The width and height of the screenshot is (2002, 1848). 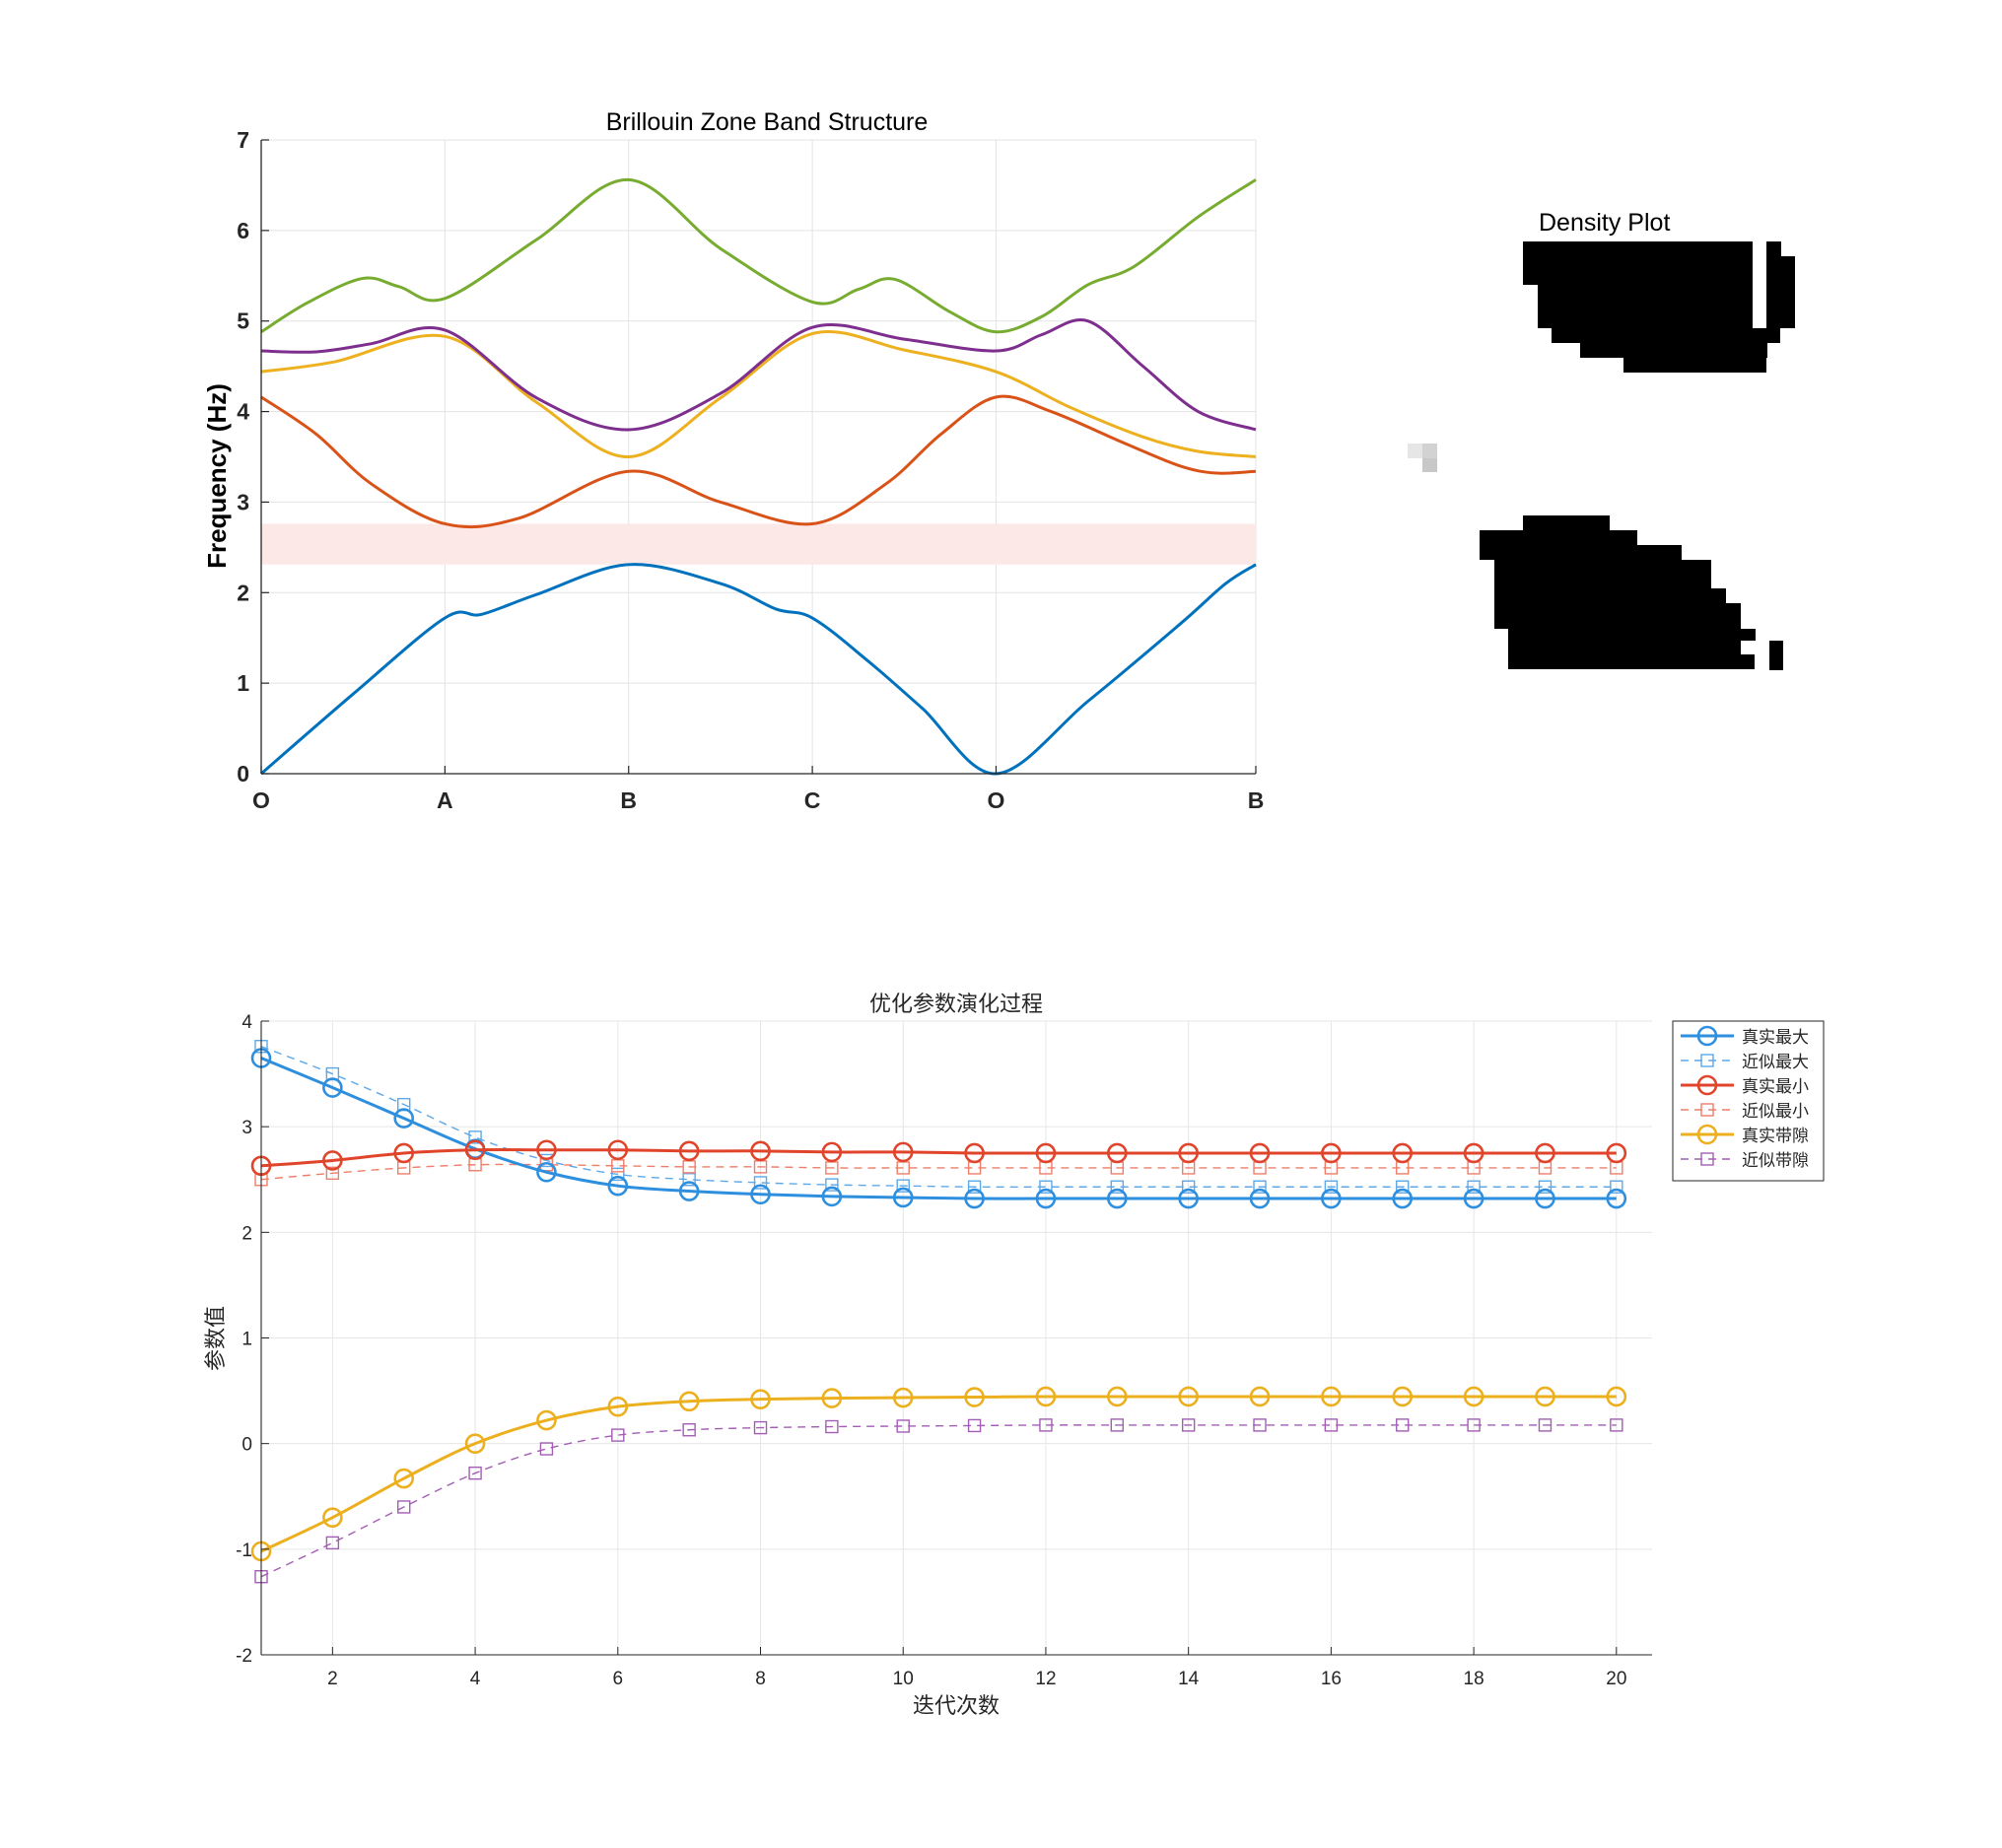 I want to click on opt-x-tick-label: 6, so click(x=618, y=1679).